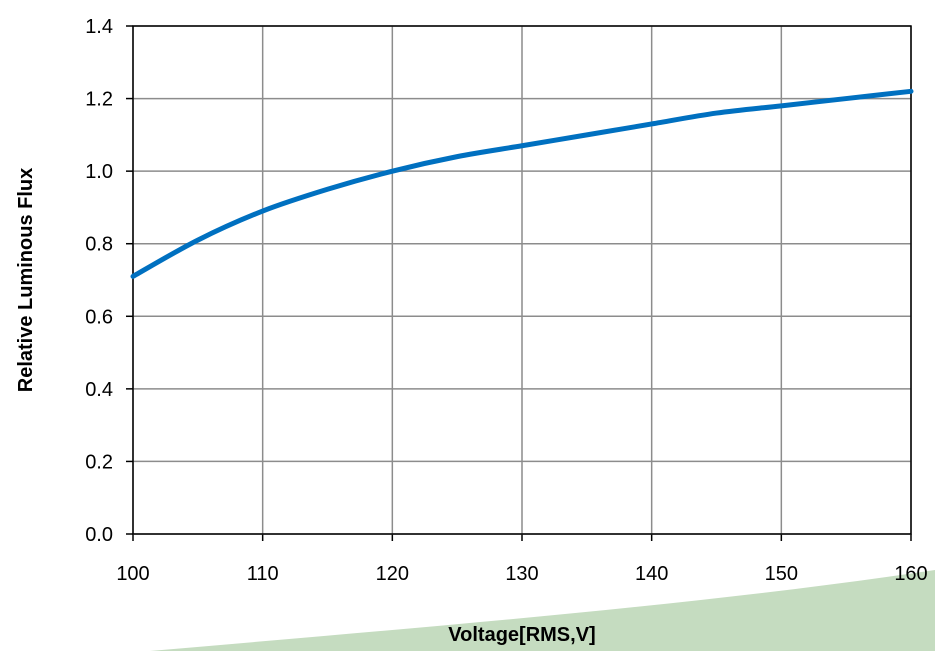 Image resolution: width=935 pixels, height=651 pixels. I want to click on x-tick-label: 140, so click(651, 574).